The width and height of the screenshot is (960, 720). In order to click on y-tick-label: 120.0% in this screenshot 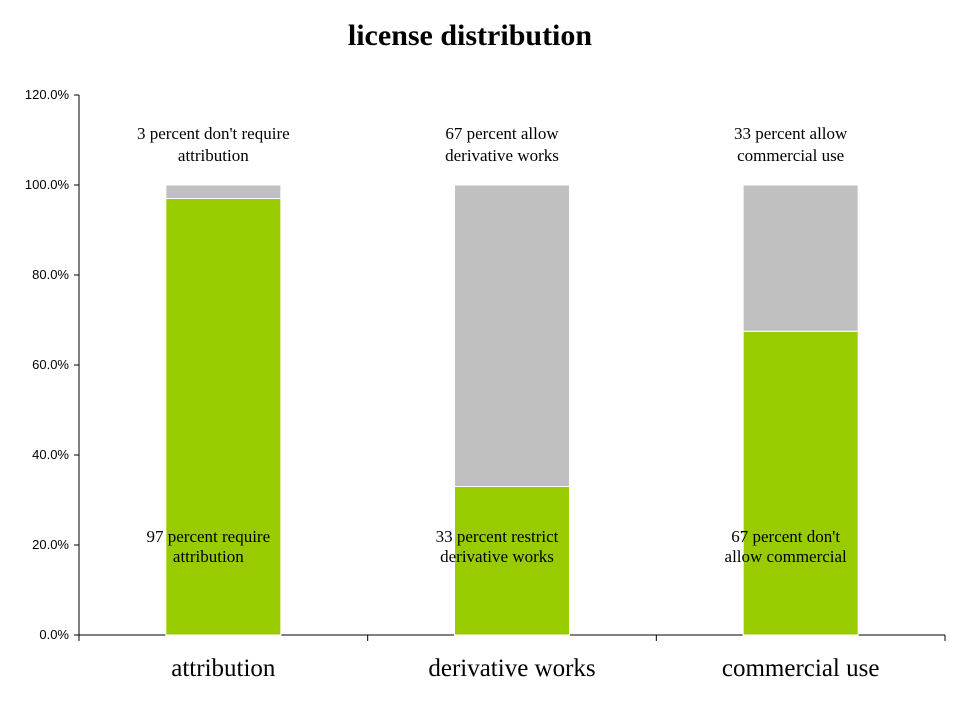, I will do `click(47, 94)`.